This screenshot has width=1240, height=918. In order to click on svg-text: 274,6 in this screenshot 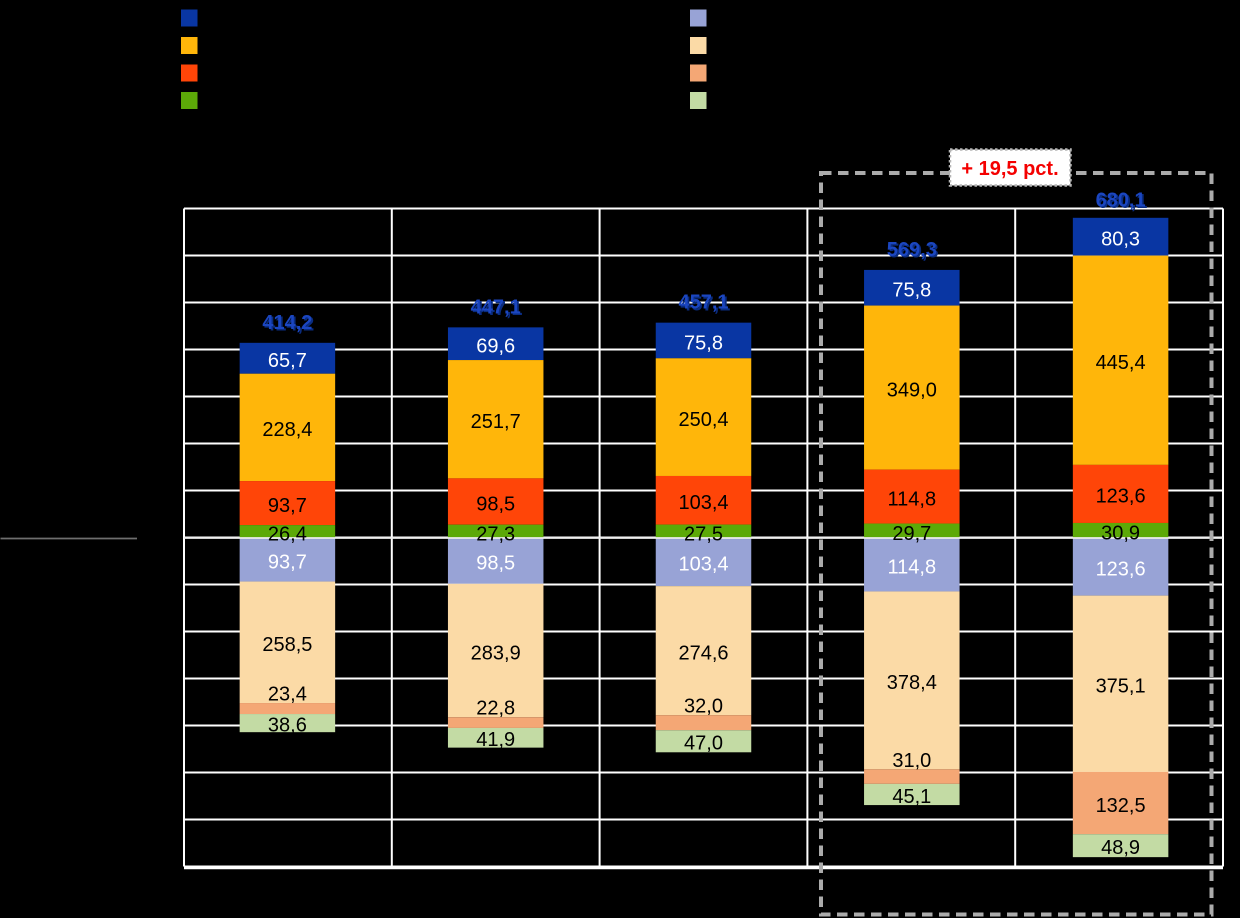, I will do `click(703, 653)`.